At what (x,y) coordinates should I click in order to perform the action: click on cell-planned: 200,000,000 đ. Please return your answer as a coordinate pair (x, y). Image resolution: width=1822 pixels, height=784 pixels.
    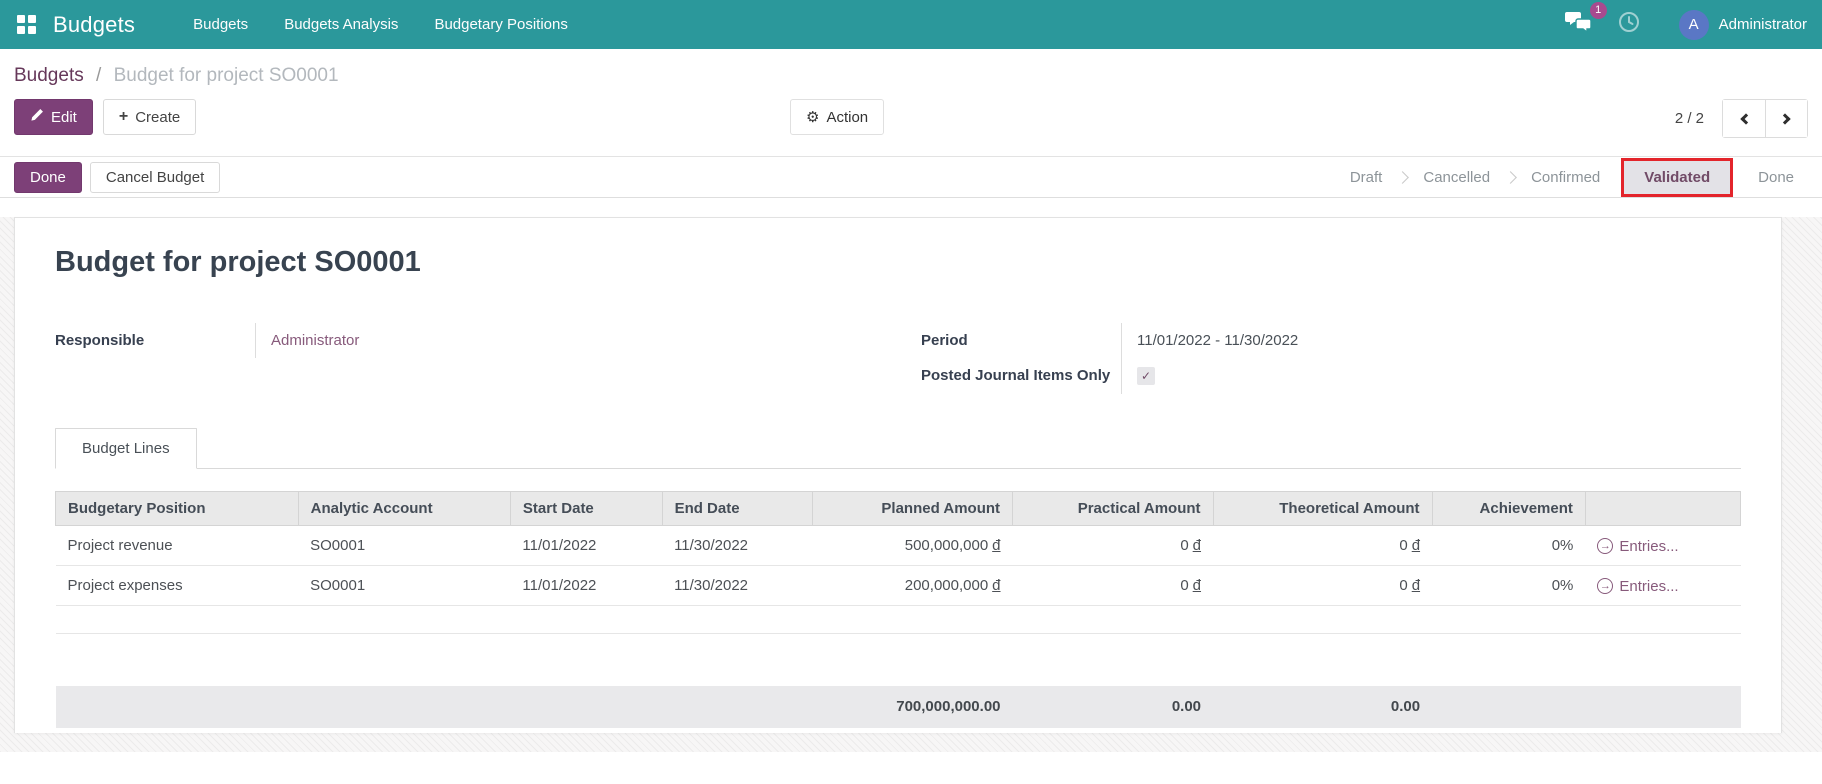
    Looking at the image, I should click on (912, 585).